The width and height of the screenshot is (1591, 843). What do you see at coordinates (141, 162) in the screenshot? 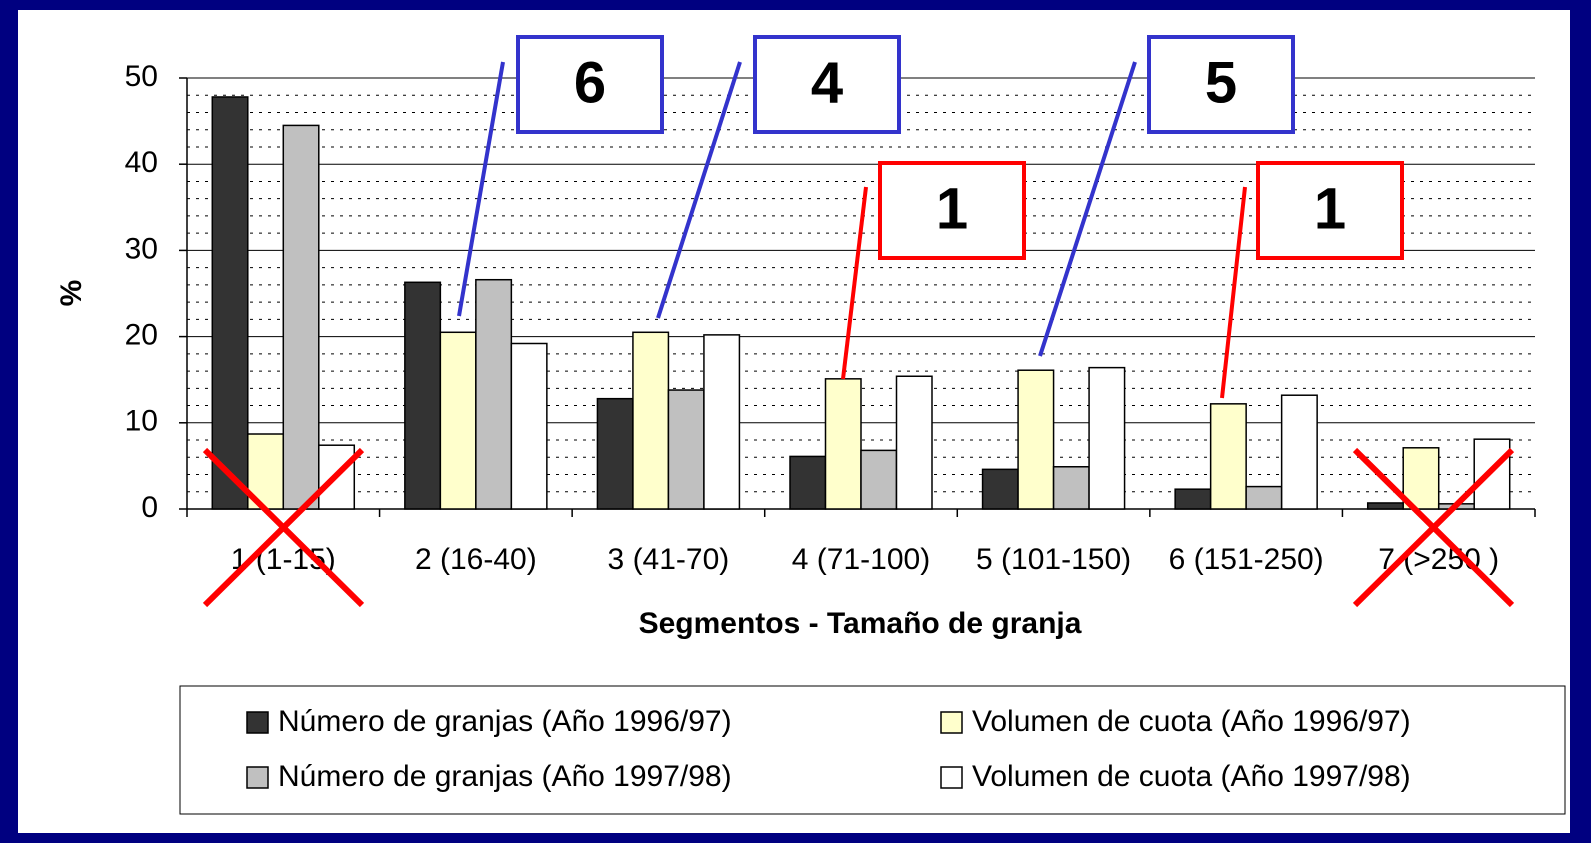
I see `y-tick-label: 40` at bounding box center [141, 162].